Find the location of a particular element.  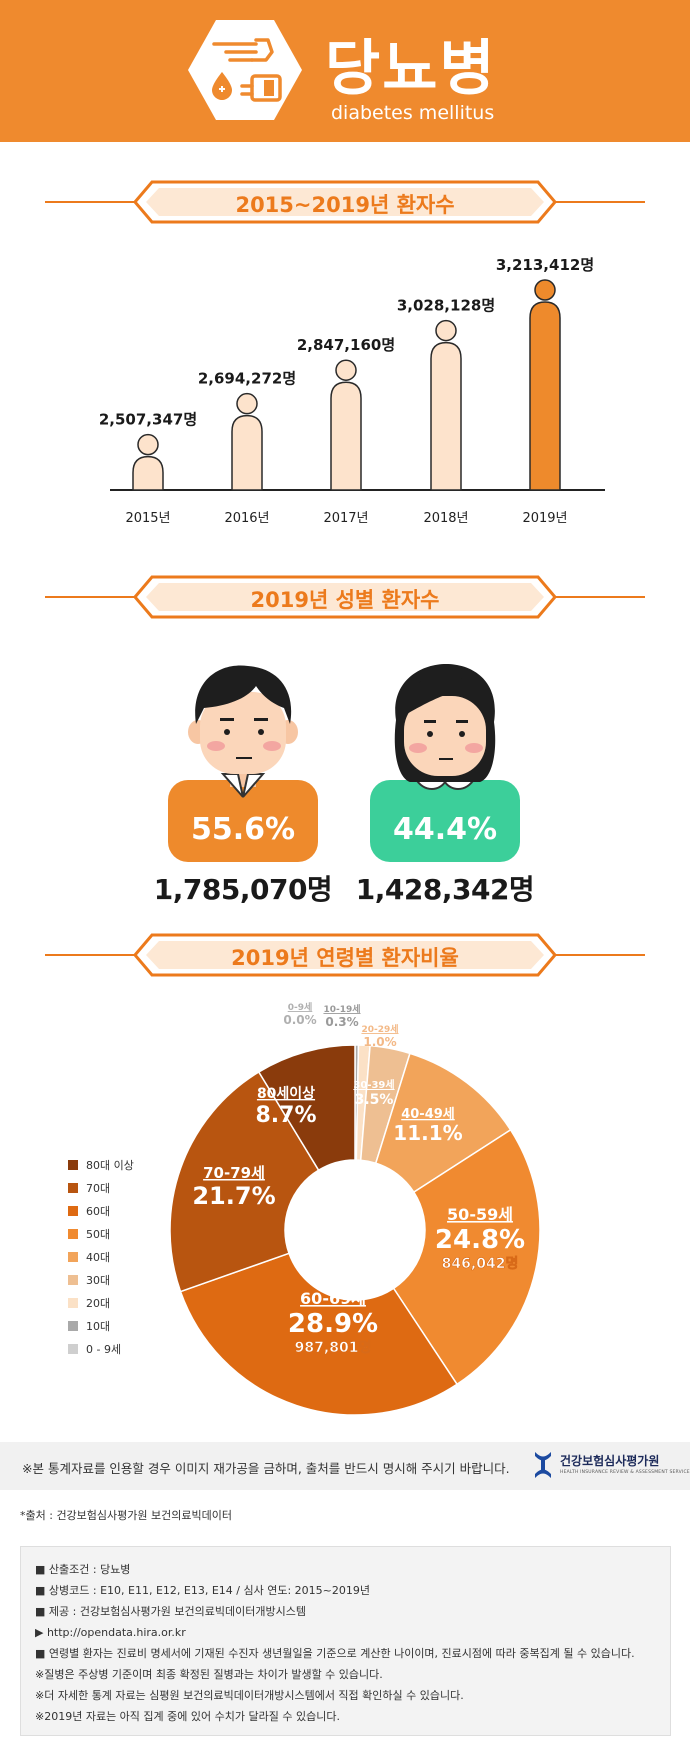

slice-age-label: 80세이상 is located at coordinates (286, 1093).